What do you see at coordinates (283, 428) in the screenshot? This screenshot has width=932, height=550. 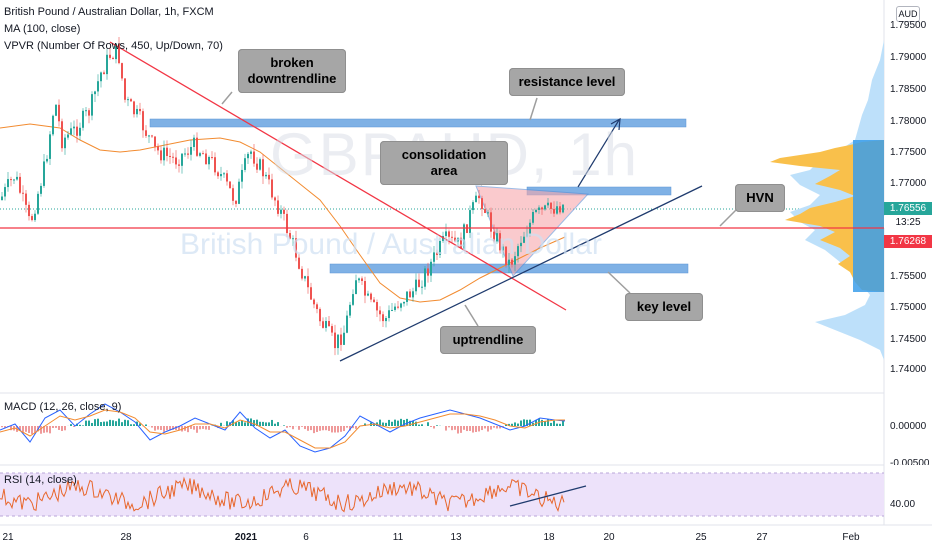 I see `macd-line` at bounding box center [283, 428].